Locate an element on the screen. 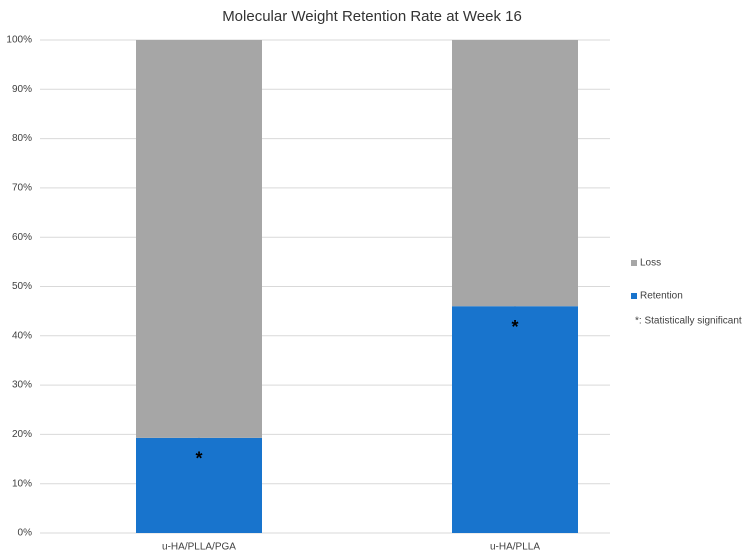  legend-label: Loss is located at coordinates (650, 263).